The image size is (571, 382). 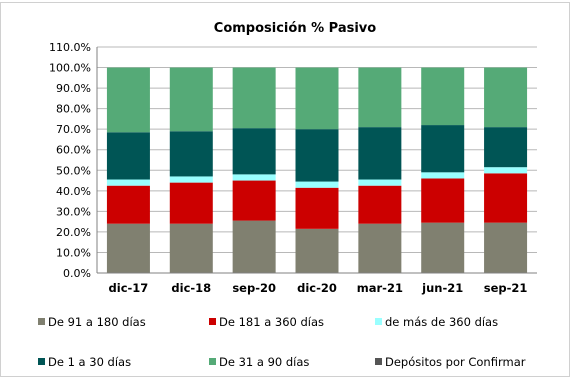 What do you see at coordinates (441, 322) in the screenshot?
I see `legend-label: de más de 360 días` at bounding box center [441, 322].